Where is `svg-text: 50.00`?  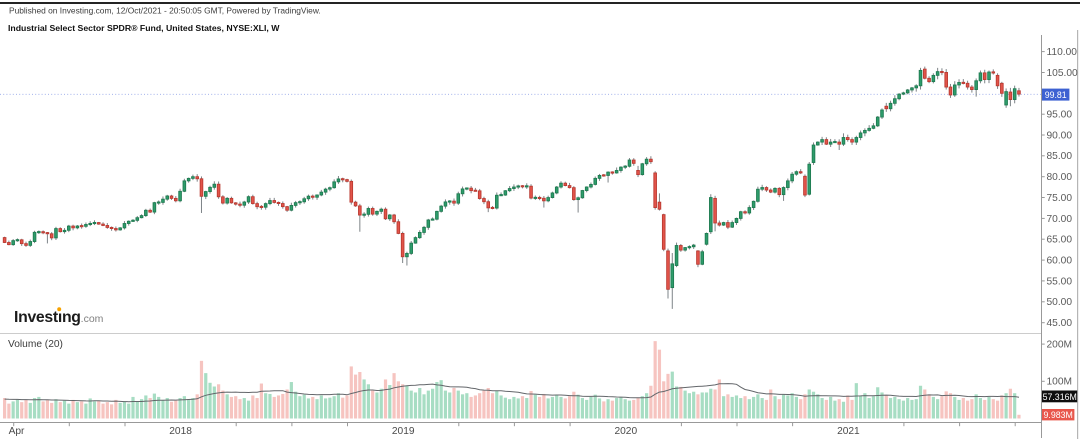 svg-text: 50.00 is located at coordinates (1060, 302).